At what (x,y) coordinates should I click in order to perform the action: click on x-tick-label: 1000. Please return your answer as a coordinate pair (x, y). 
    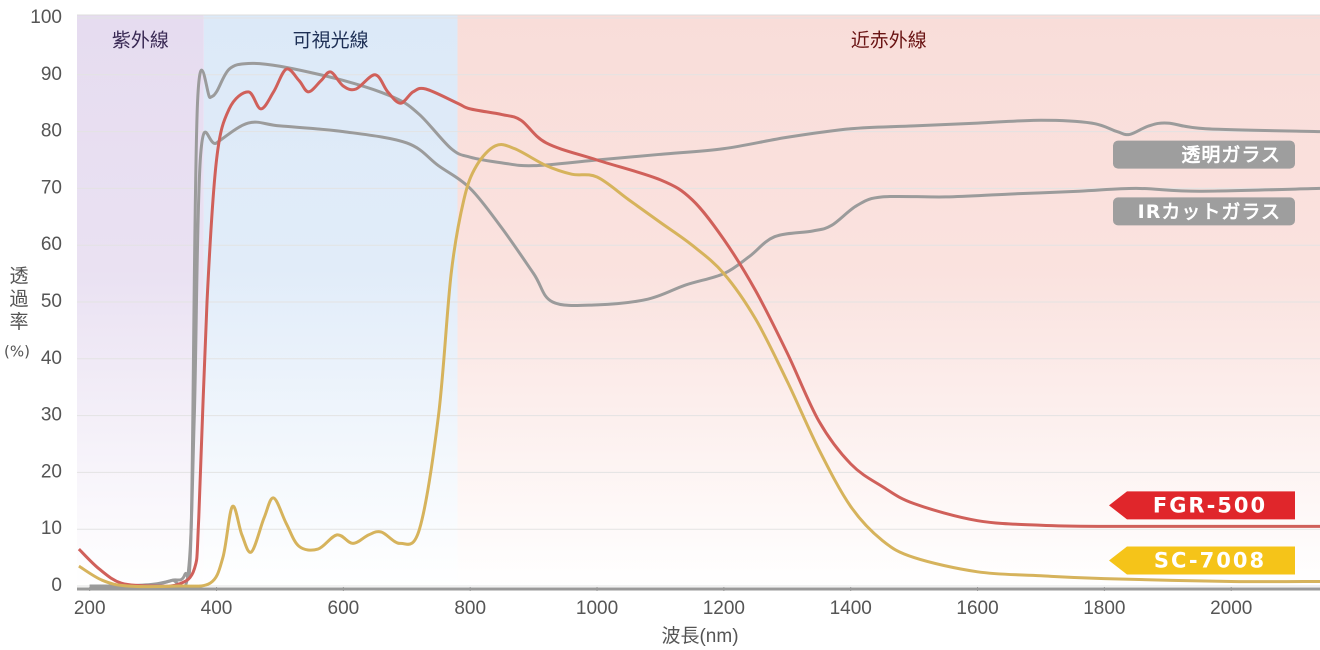
    Looking at the image, I should click on (597, 608).